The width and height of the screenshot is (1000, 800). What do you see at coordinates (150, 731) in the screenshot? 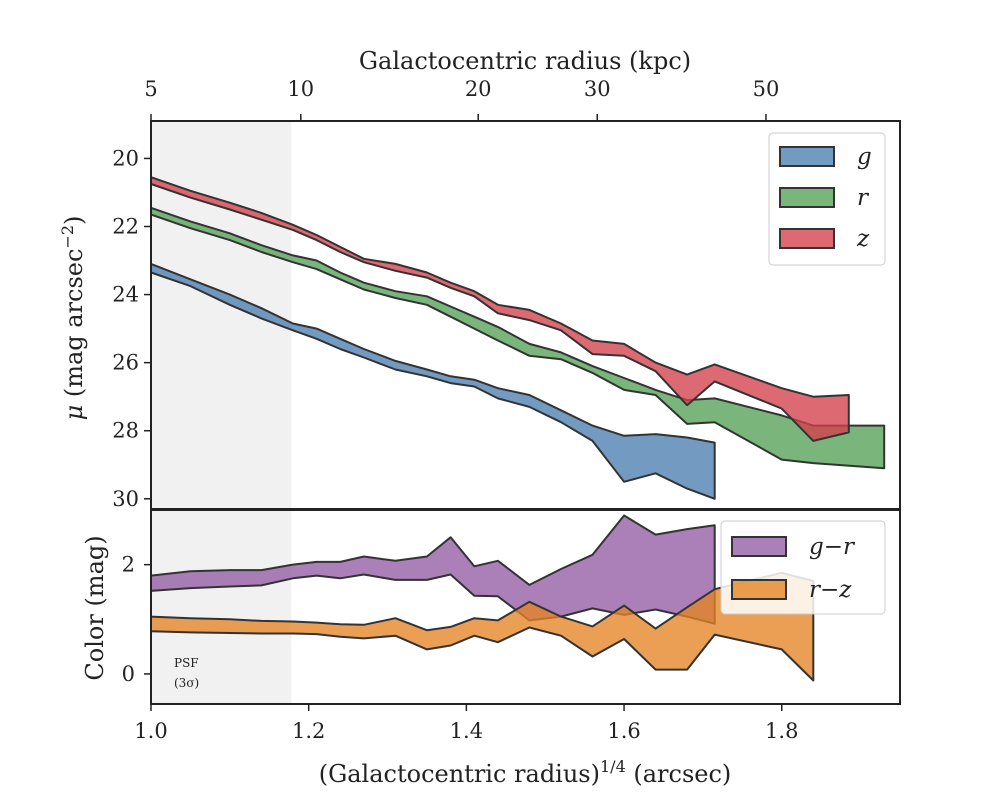
I see `x-tick-label: 1.0` at bounding box center [150, 731].